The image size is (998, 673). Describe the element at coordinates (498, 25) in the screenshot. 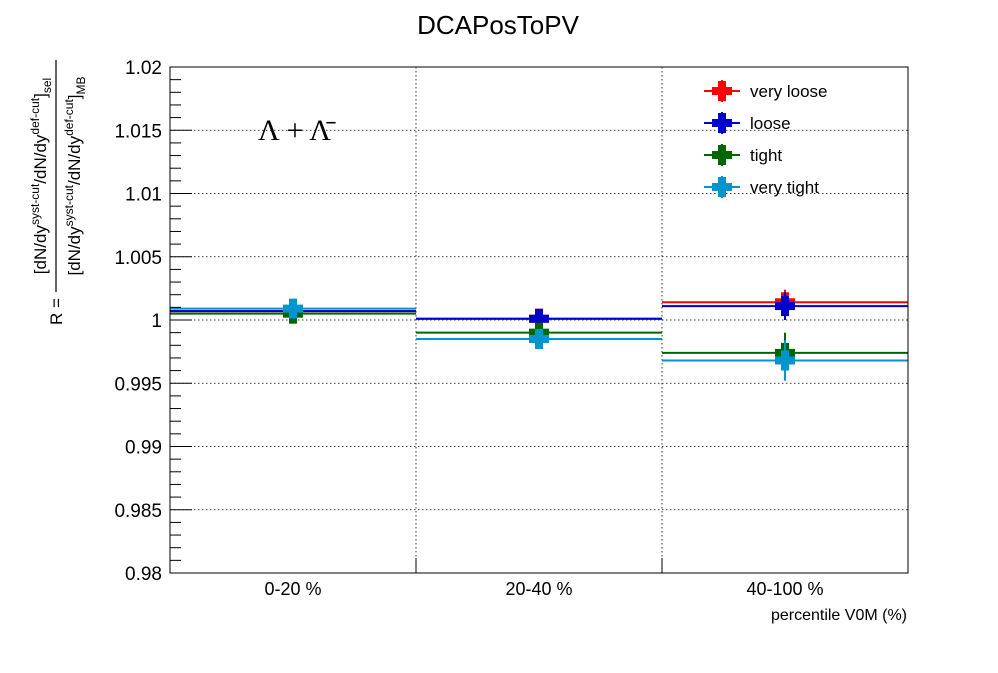

I see `chart-title: DCAPosToPV` at that location.